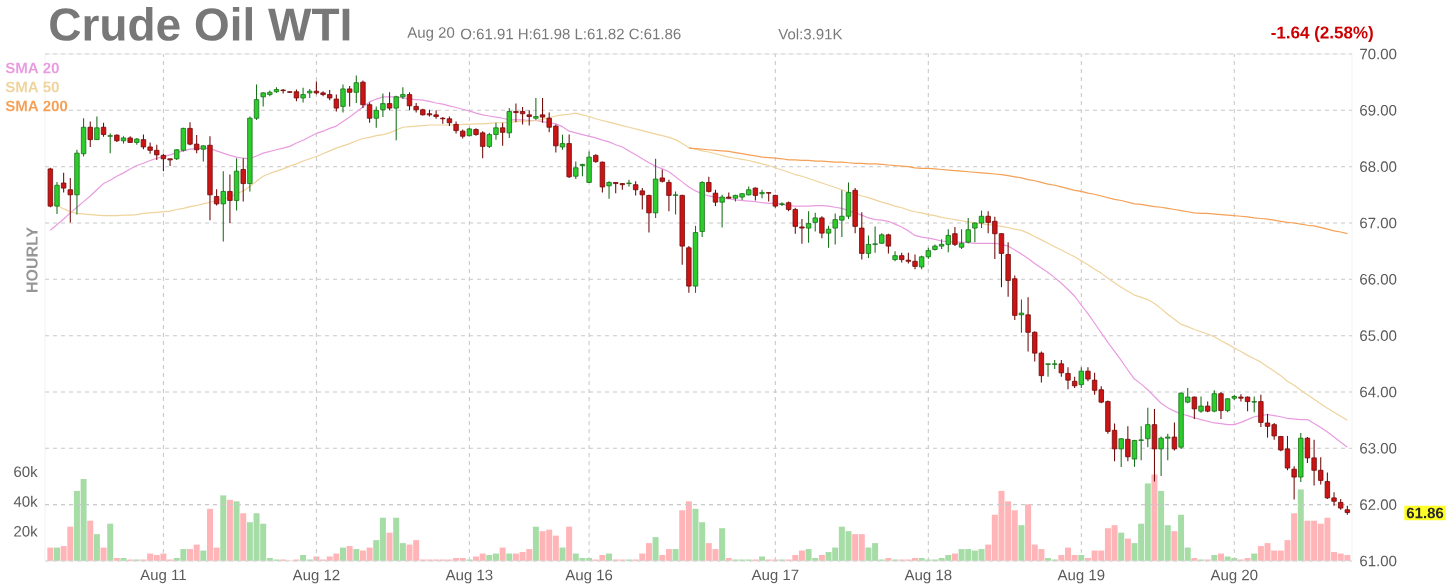 The height and width of the screenshot is (588, 1456). Describe the element at coordinates (316, 576) in the screenshot. I see `x-tick-label: Aug 12` at that location.